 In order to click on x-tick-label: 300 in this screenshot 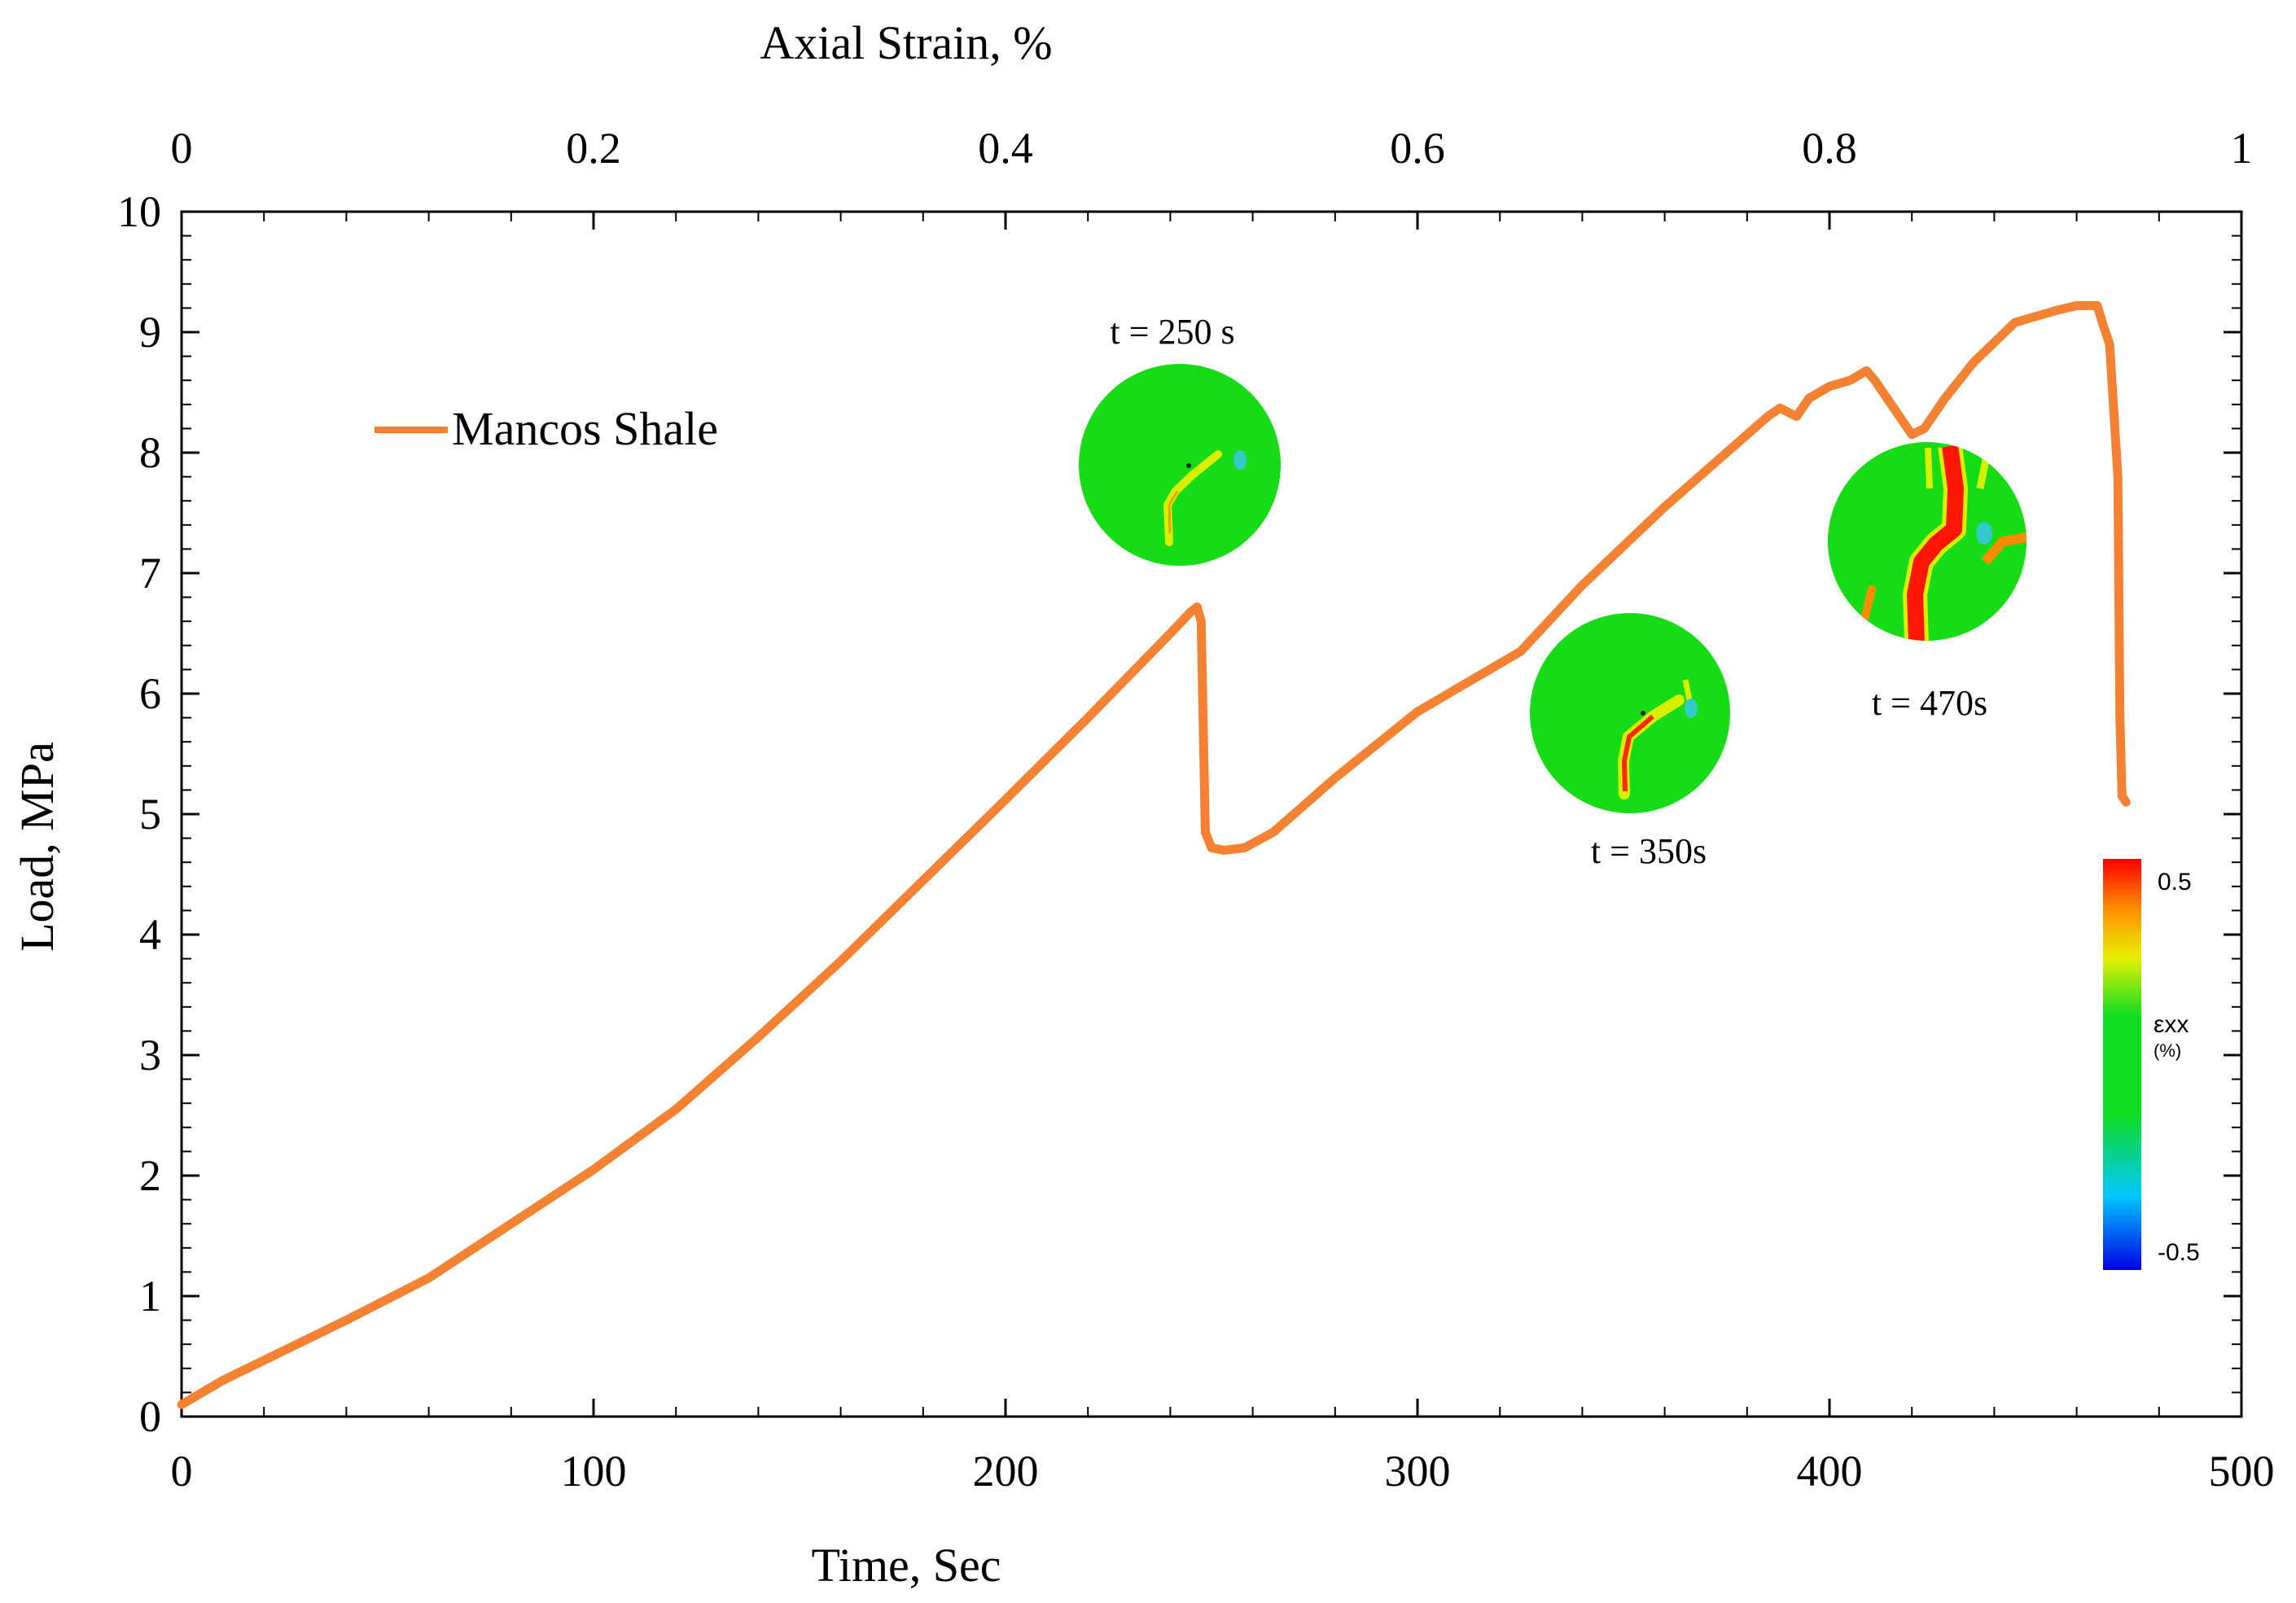, I will do `click(1418, 1471)`.